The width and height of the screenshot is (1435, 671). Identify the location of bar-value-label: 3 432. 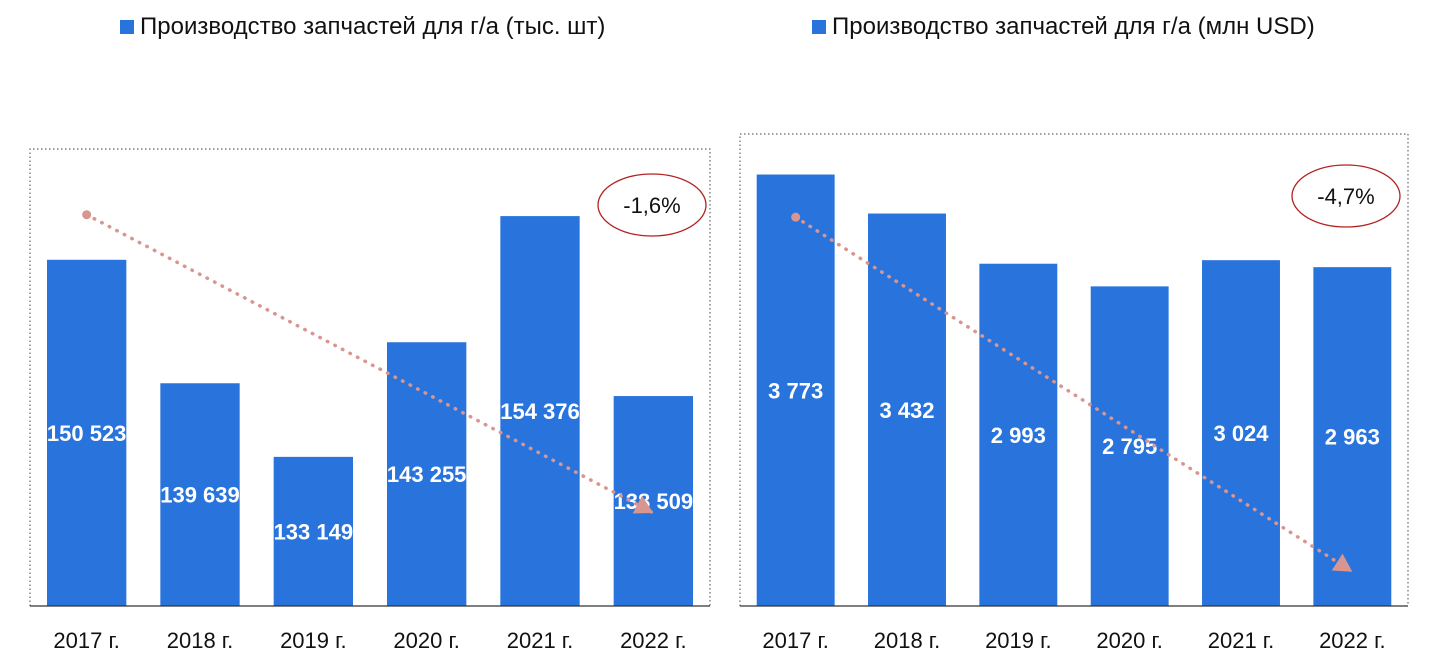
(906, 410).